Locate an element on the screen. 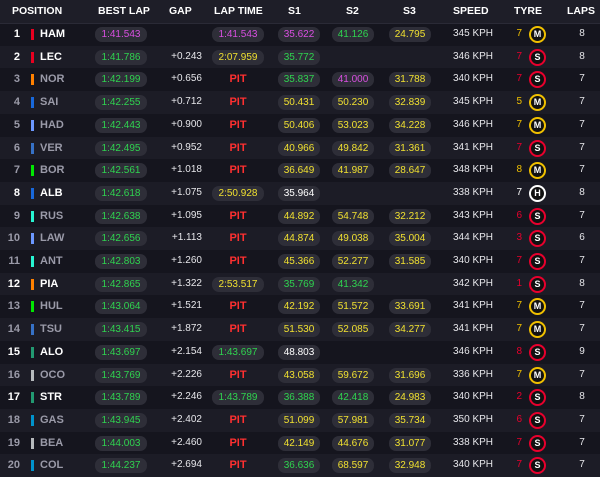 This screenshot has height=477, width=600. speed-value: 348 KPH is located at coordinates (473, 170).